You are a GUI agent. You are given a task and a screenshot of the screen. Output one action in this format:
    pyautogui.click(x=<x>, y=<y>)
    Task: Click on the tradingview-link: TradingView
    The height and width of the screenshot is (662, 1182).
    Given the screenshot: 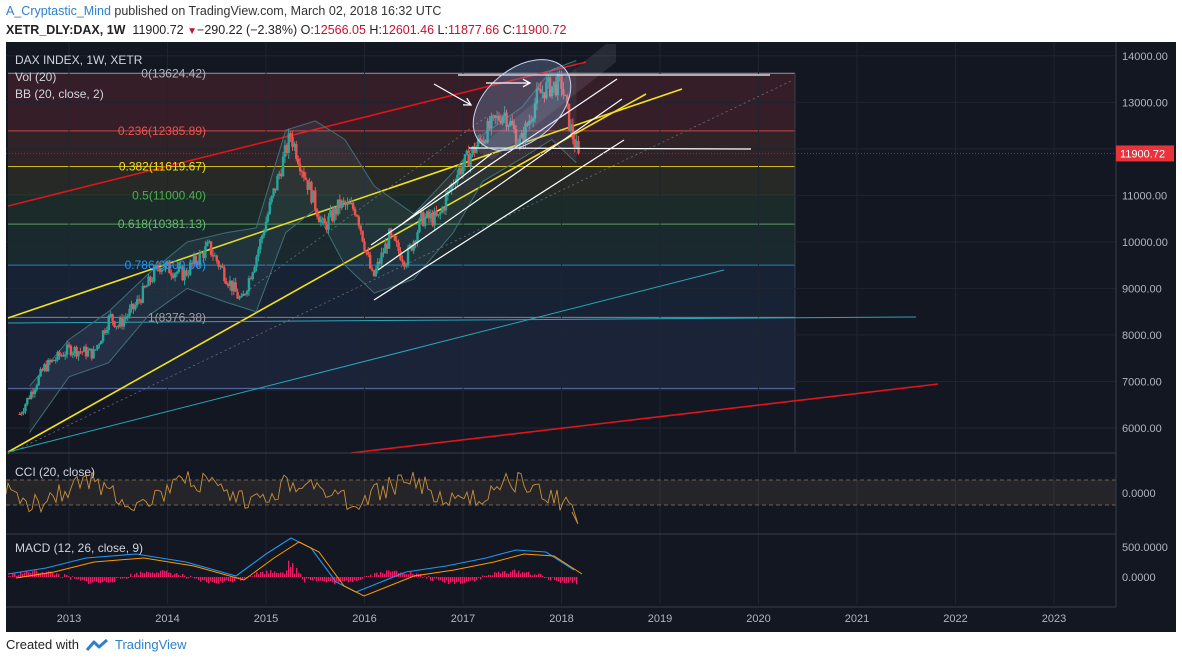 What is the action you would take?
    pyautogui.click(x=136, y=644)
    